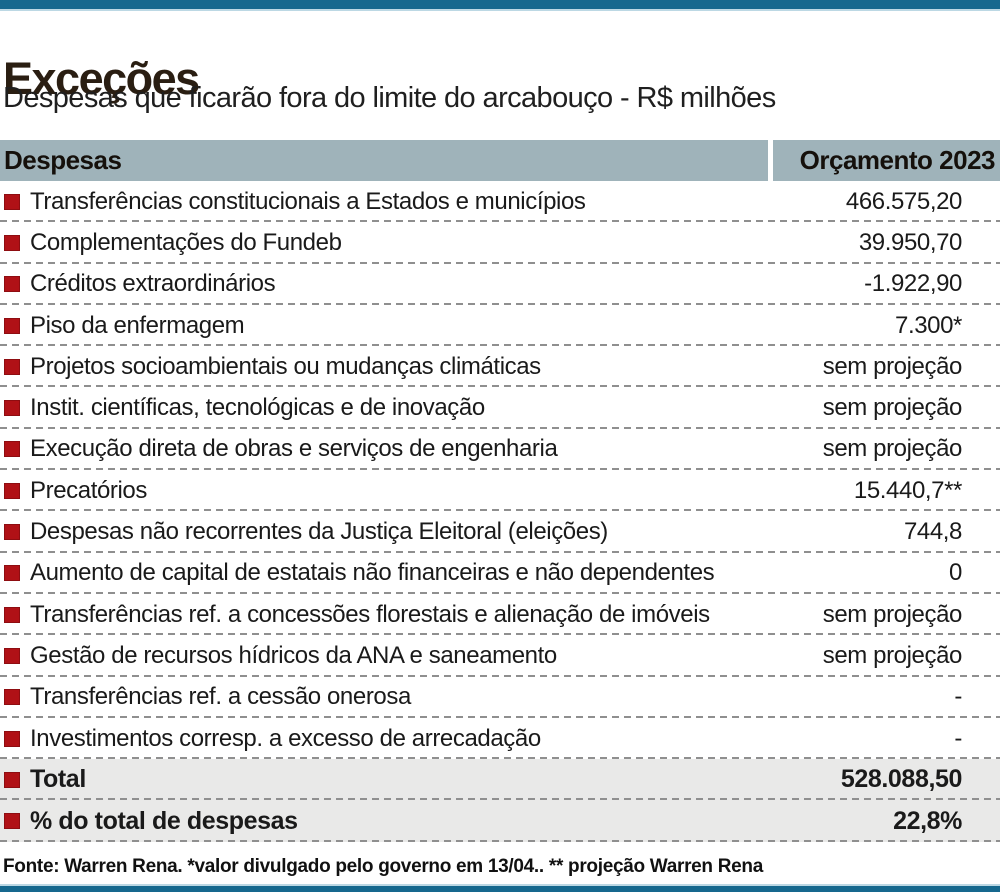  What do you see at coordinates (913, 284) in the screenshot?
I see `row-value: -1.922,90` at bounding box center [913, 284].